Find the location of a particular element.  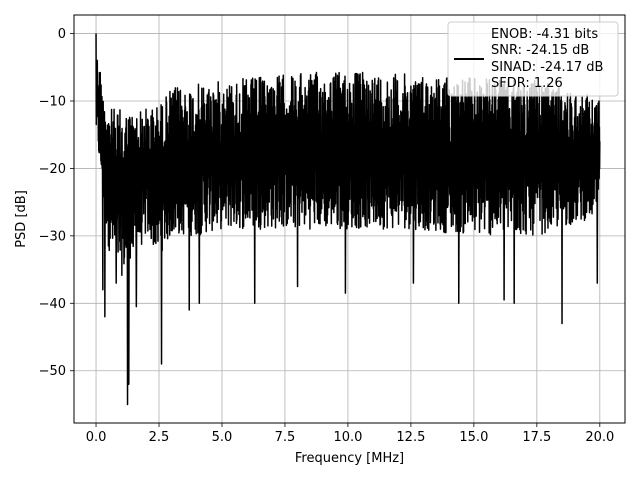

x-axis-label: Frequency [MHz] is located at coordinates (349, 458).